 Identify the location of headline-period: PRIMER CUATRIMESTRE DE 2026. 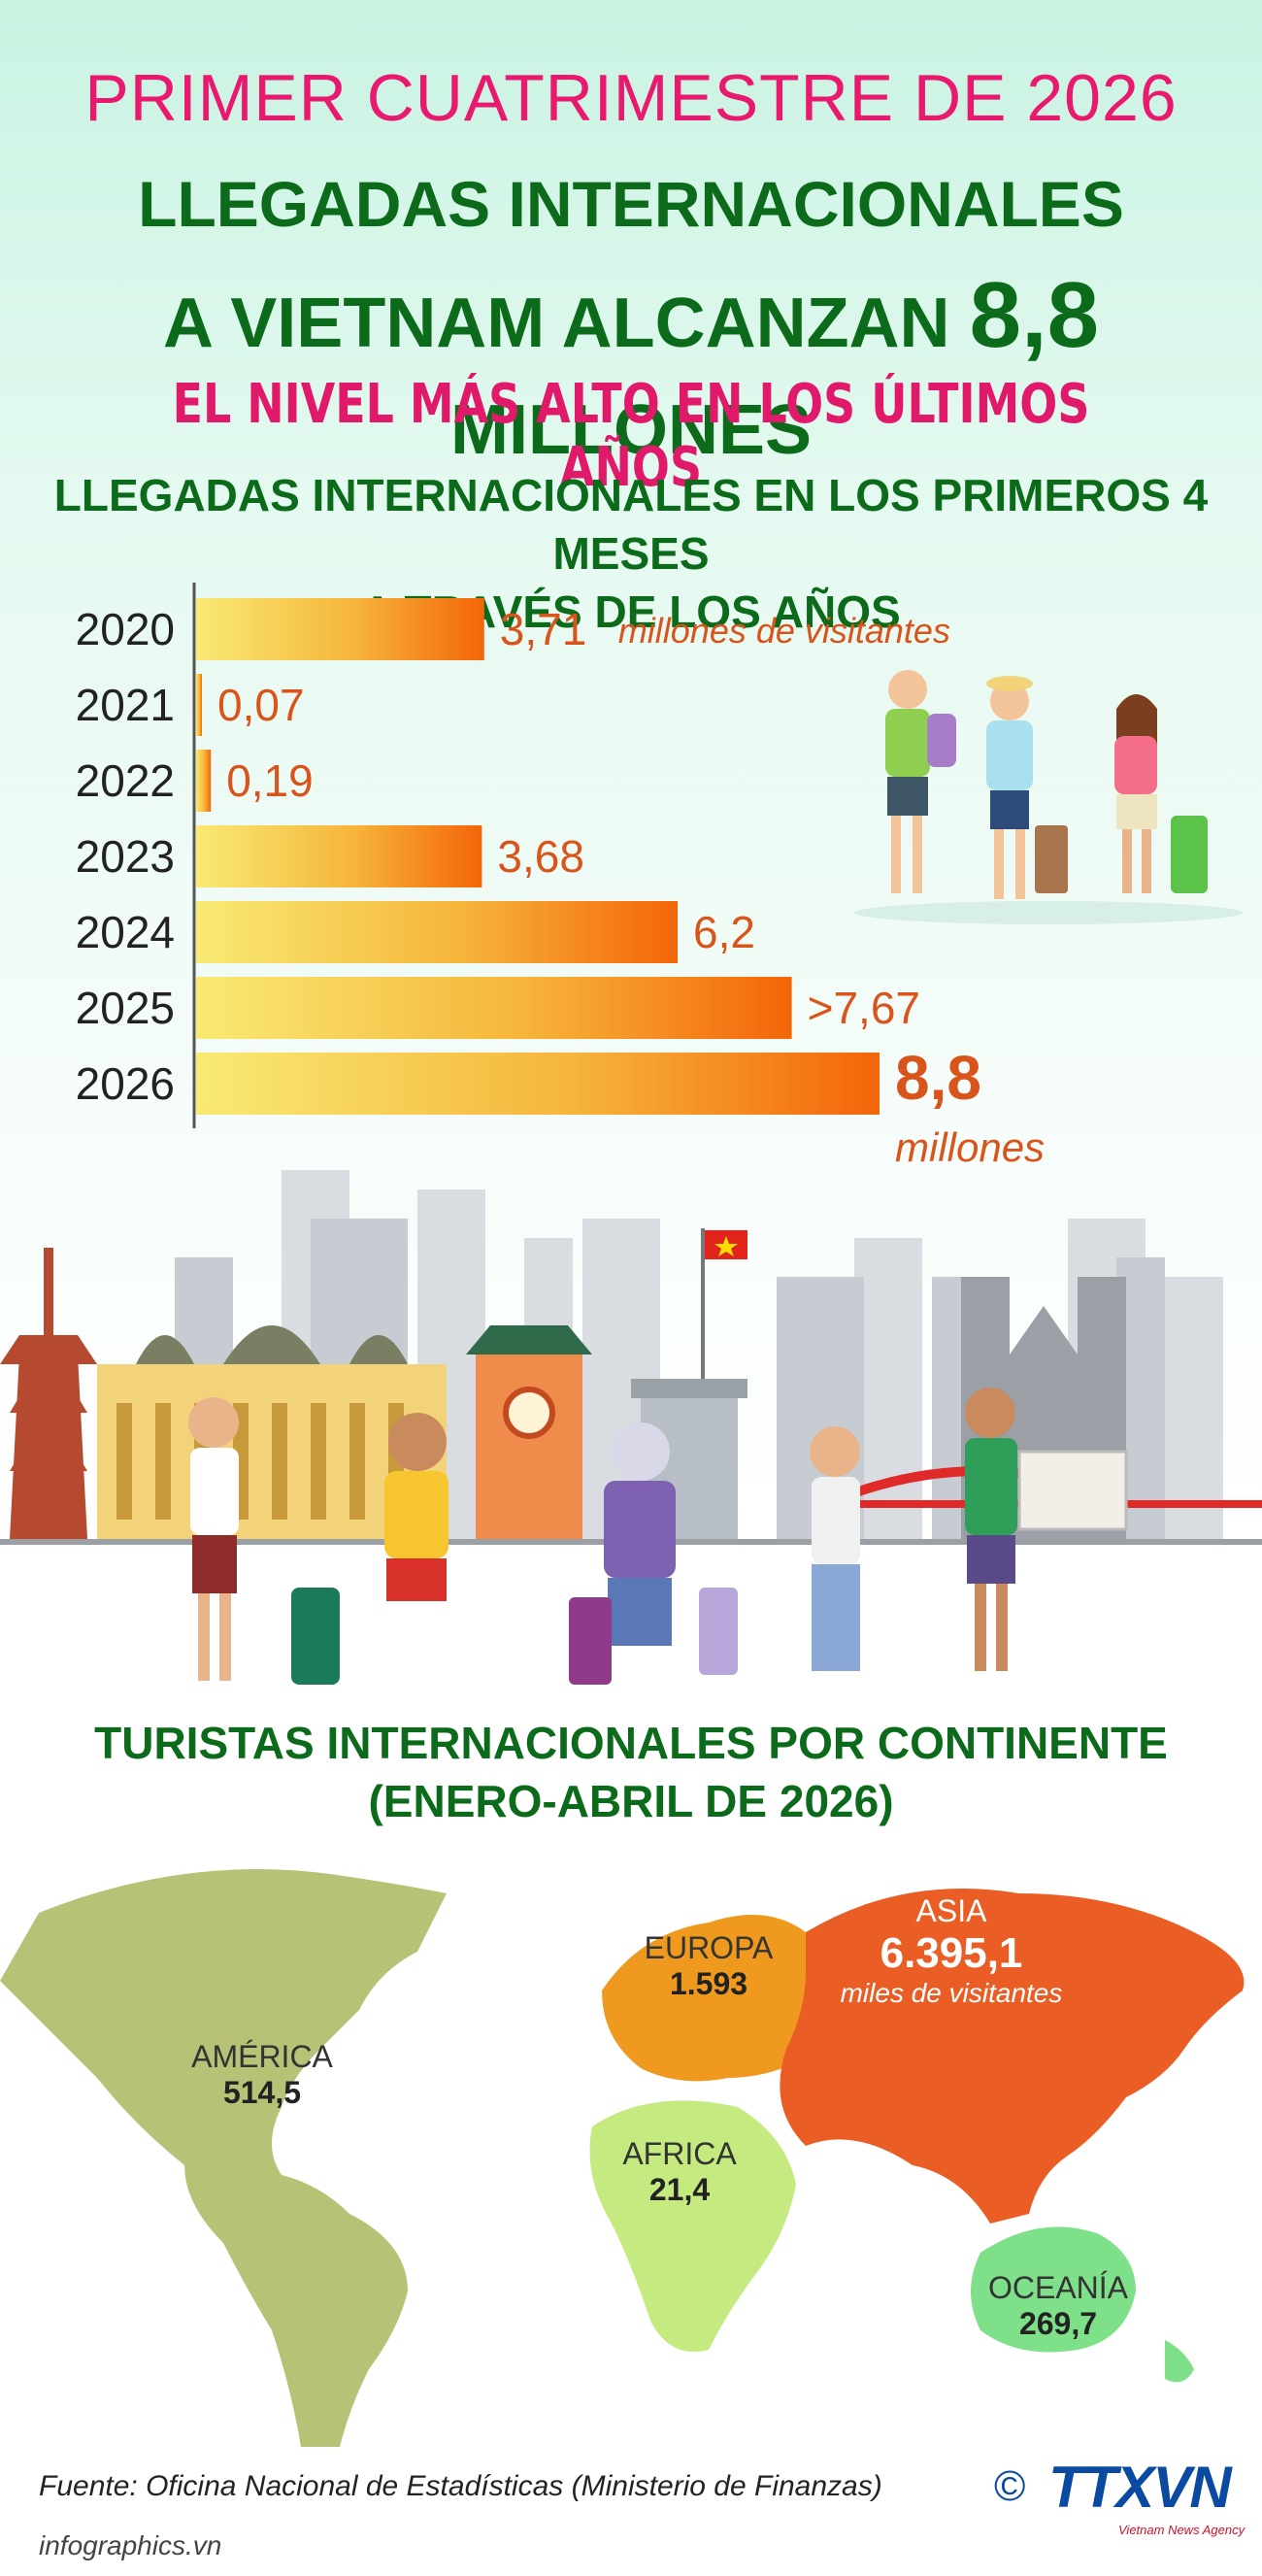
(631, 98).